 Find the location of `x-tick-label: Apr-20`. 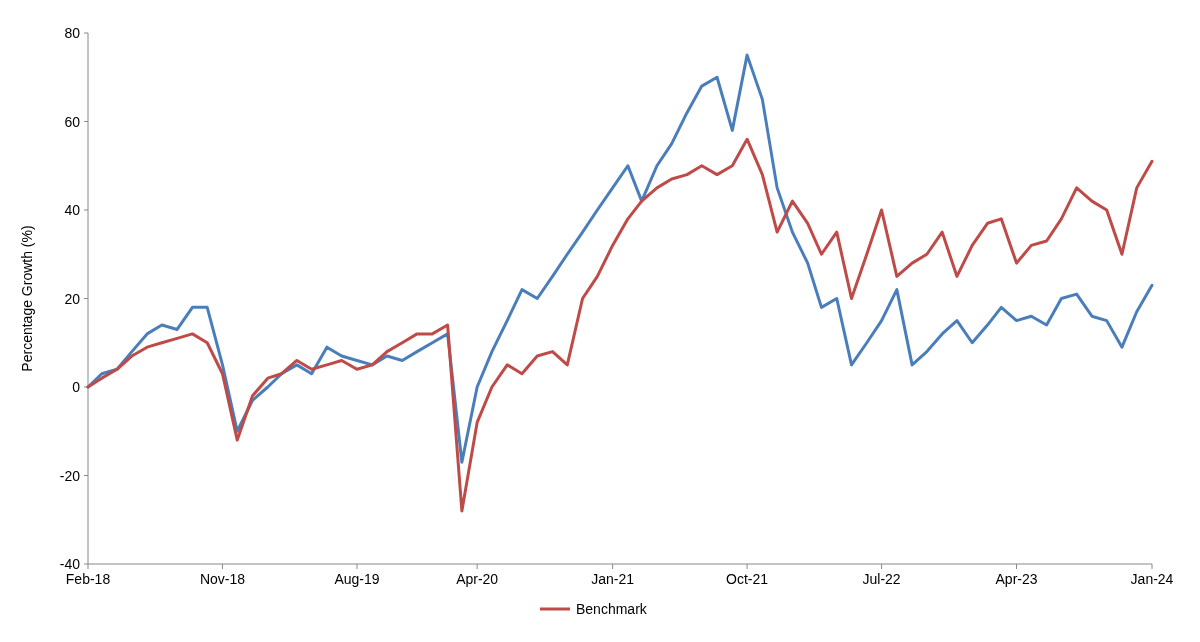

x-tick-label: Apr-20 is located at coordinates (477, 579).